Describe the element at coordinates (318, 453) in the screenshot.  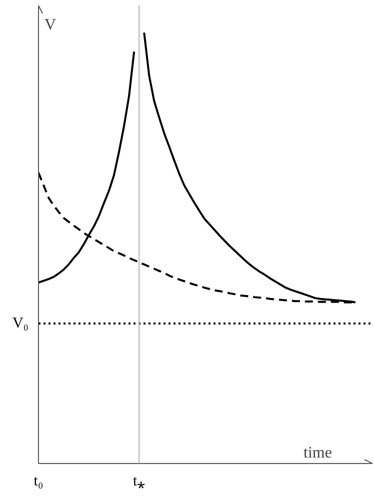
I see `x-axis-title: time` at that location.